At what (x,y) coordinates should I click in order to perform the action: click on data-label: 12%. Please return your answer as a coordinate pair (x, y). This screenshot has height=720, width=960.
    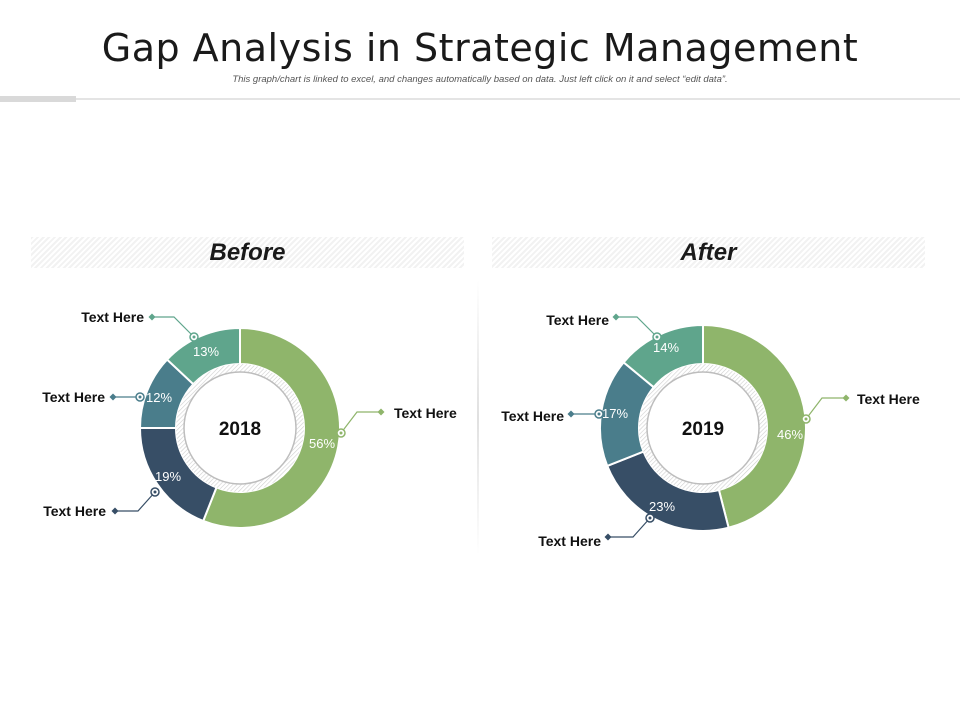
    Looking at the image, I should click on (159, 397).